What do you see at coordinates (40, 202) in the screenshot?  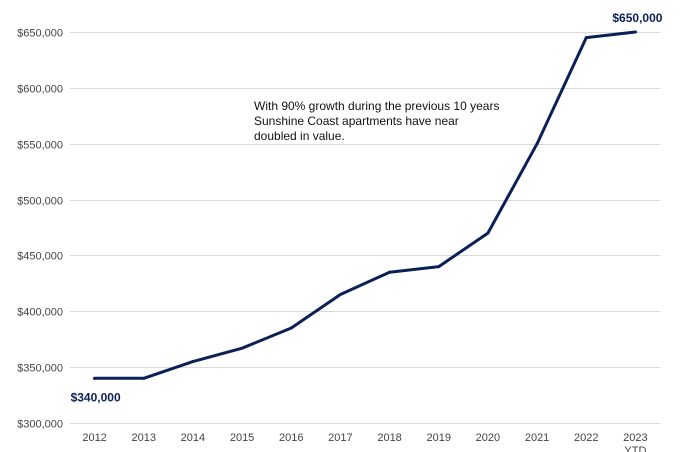 I see `y-tick-label: $500,000` at bounding box center [40, 202].